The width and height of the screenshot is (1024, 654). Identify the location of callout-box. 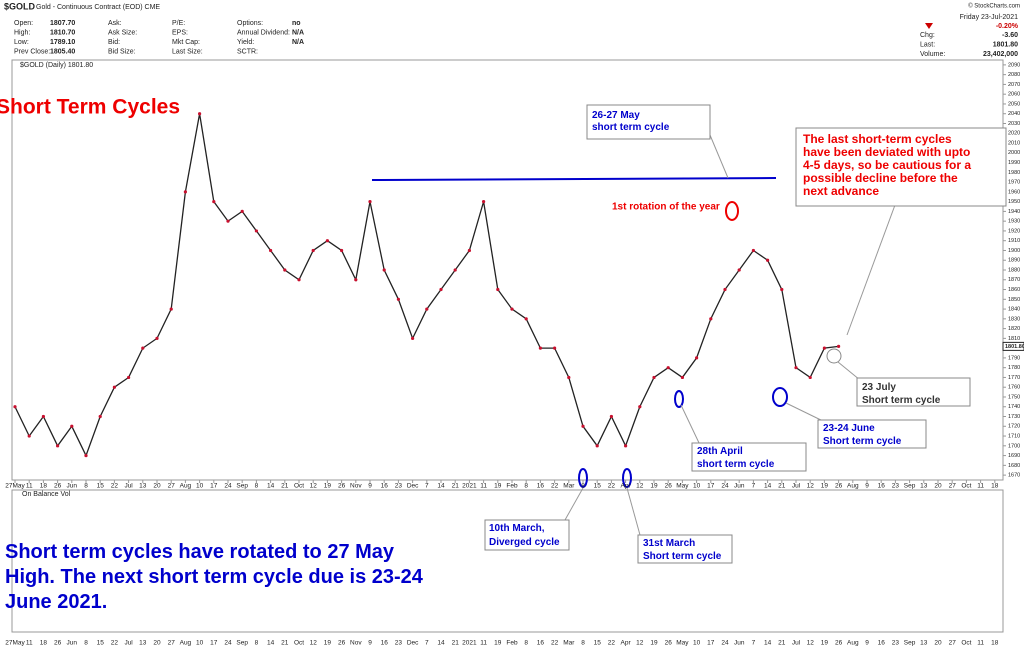
(901, 167).